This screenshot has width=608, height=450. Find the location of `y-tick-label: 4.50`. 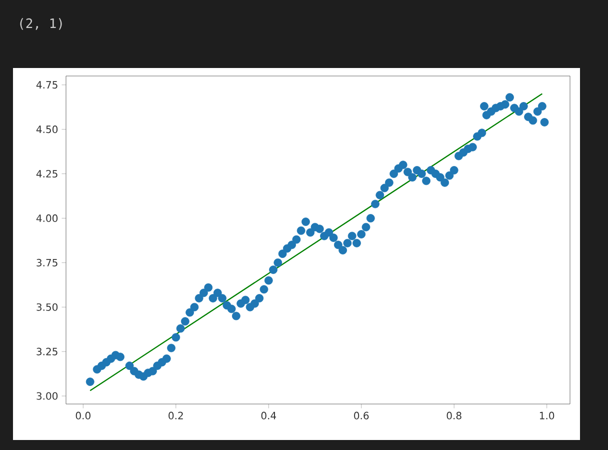

y-tick-label: 4.50 is located at coordinates (47, 130).